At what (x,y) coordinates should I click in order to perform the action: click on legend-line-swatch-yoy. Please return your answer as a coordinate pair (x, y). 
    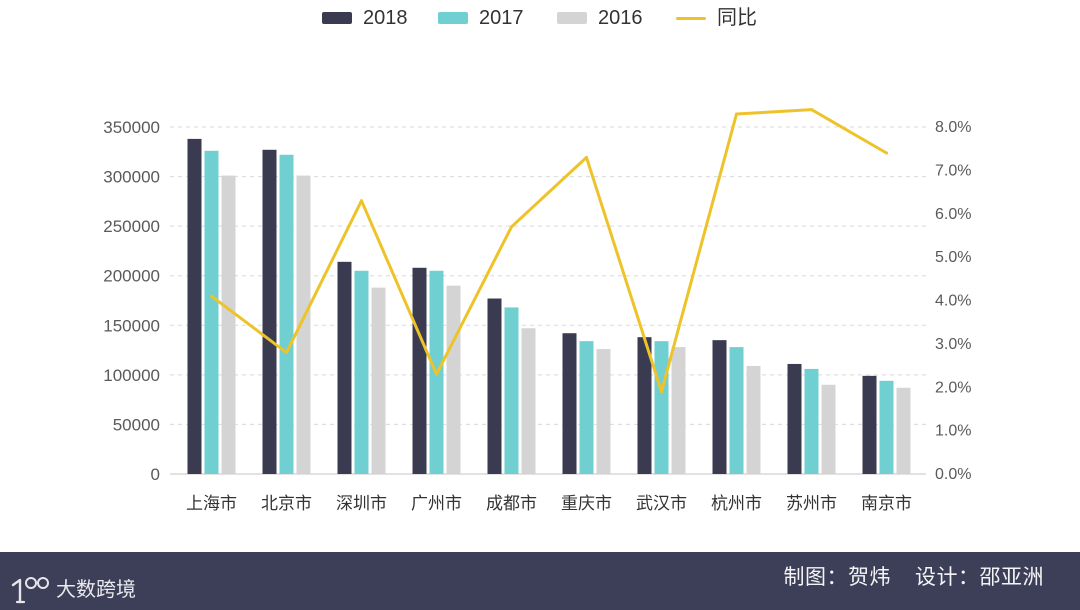
    Looking at the image, I should click on (691, 18).